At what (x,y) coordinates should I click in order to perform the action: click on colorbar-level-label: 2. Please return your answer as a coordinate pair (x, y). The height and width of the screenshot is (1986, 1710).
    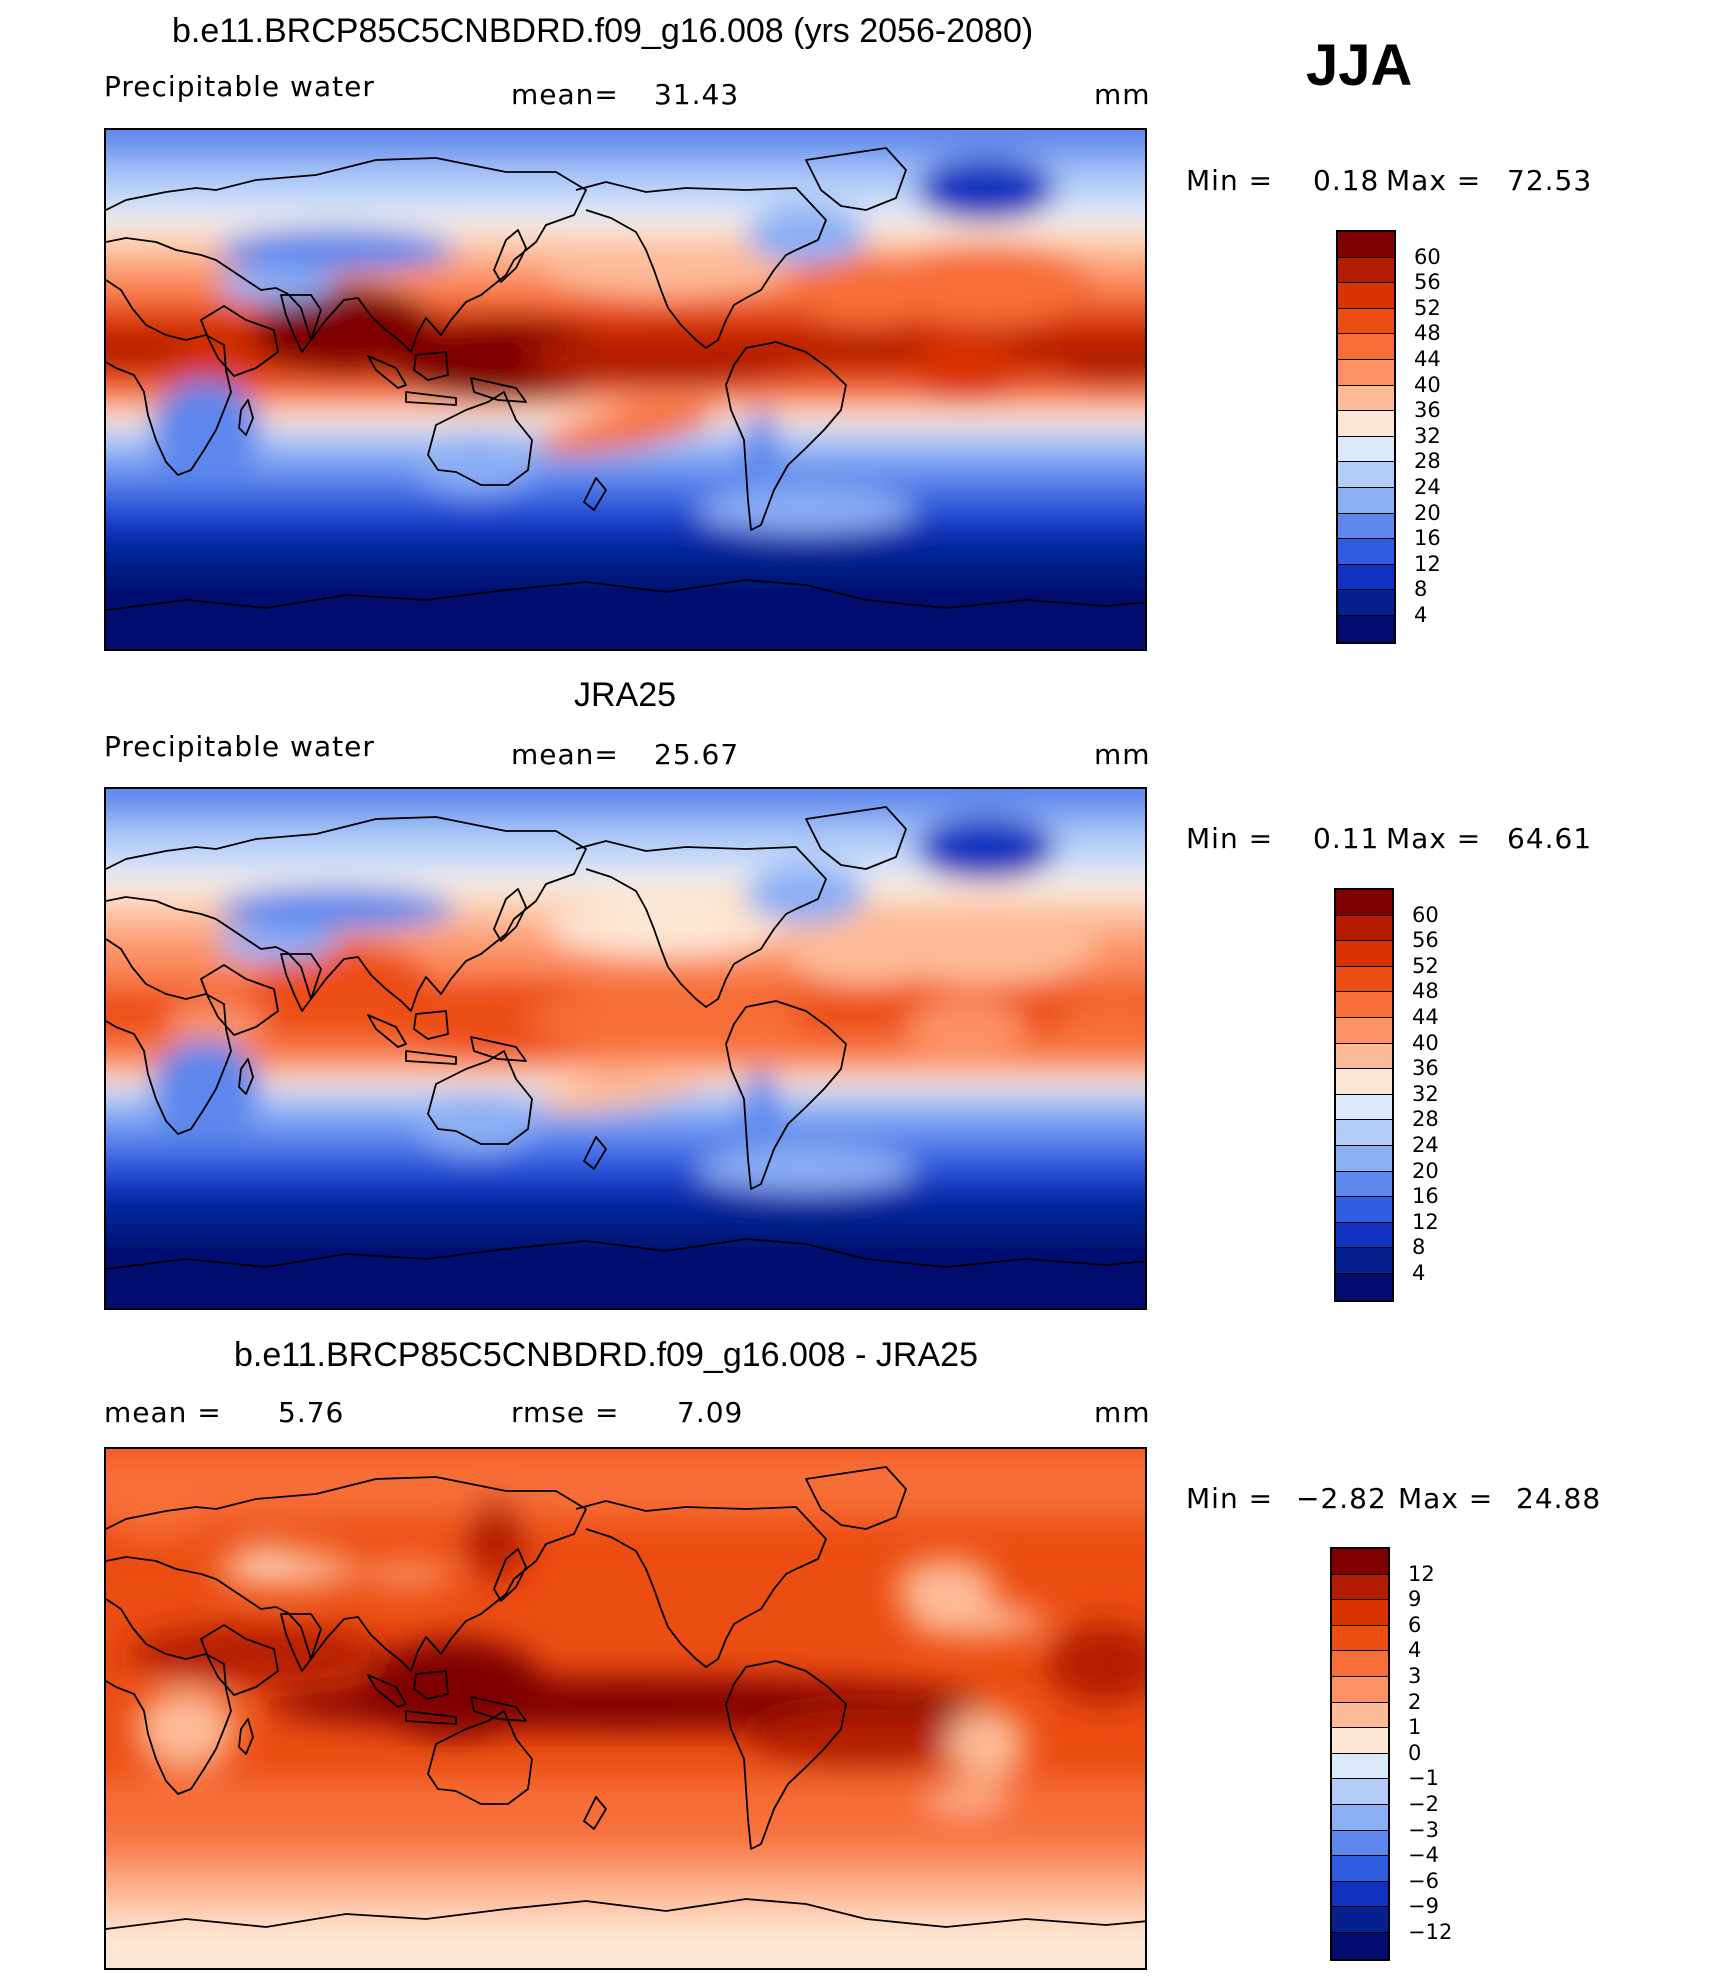
    Looking at the image, I should click on (1415, 1701).